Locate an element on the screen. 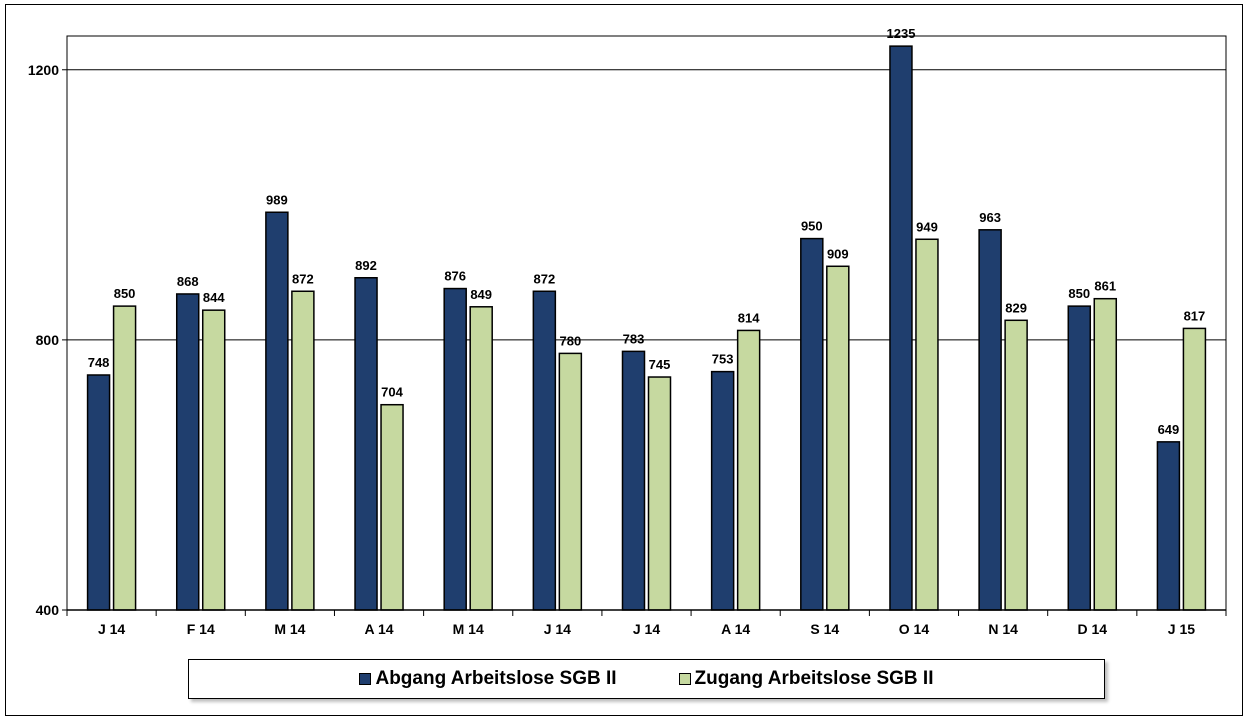 Image resolution: width=1249 pixels, height=722 pixels. data-label: 963 is located at coordinates (990, 217).